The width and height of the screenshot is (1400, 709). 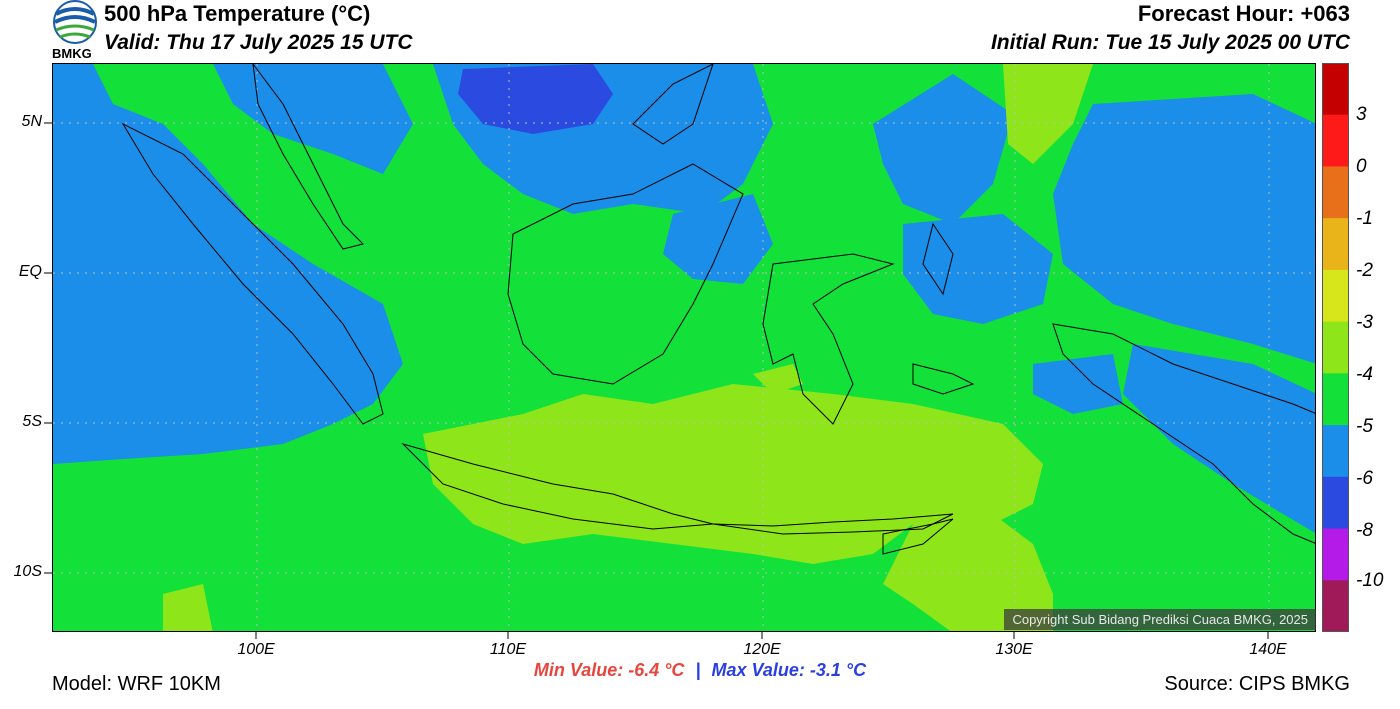 What do you see at coordinates (72, 53) in the screenshot?
I see `logo-text: BMKG` at bounding box center [72, 53].